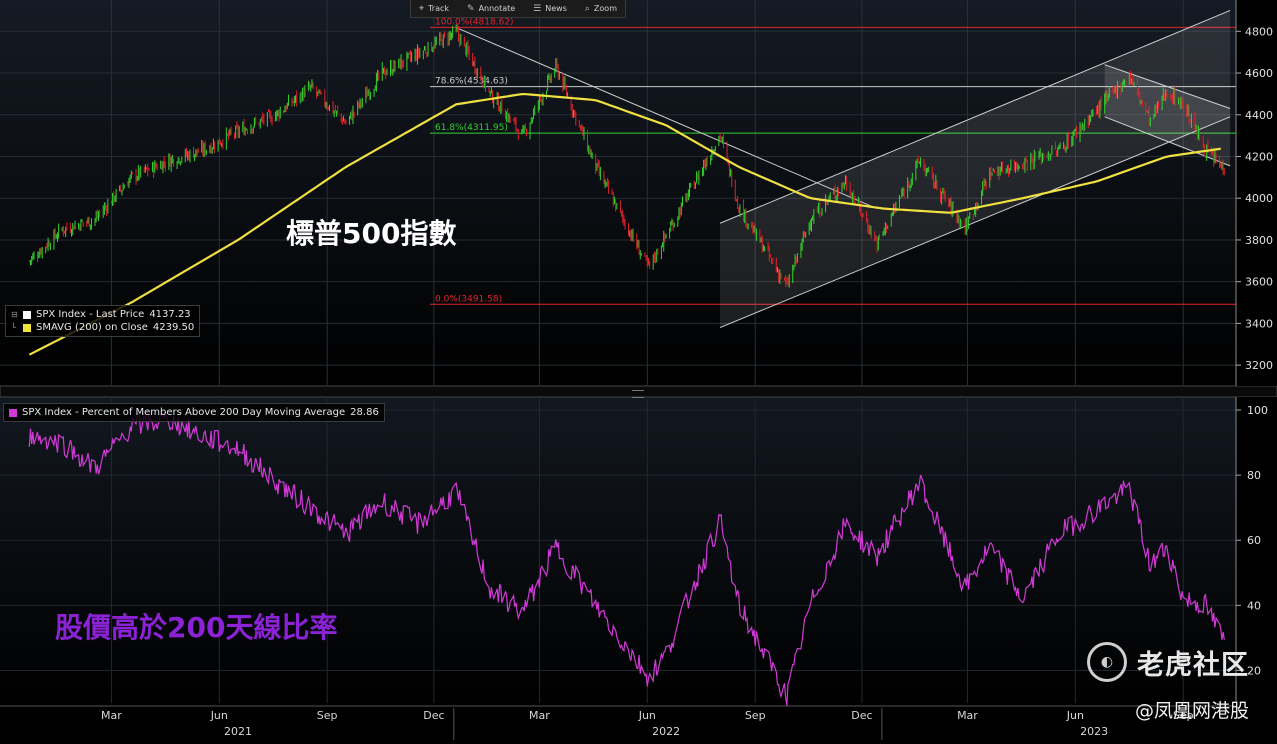 The height and width of the screenshot is (744, 1277). I want to click on news-label: News, so click(556, 8).